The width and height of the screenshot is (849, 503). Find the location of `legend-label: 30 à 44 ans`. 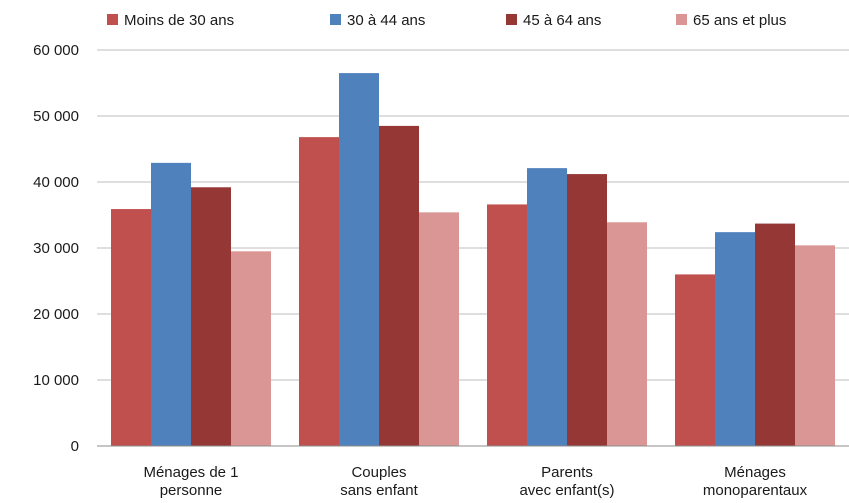

legend-label: 30 à 44 ans is located at coordinates (386, 20).